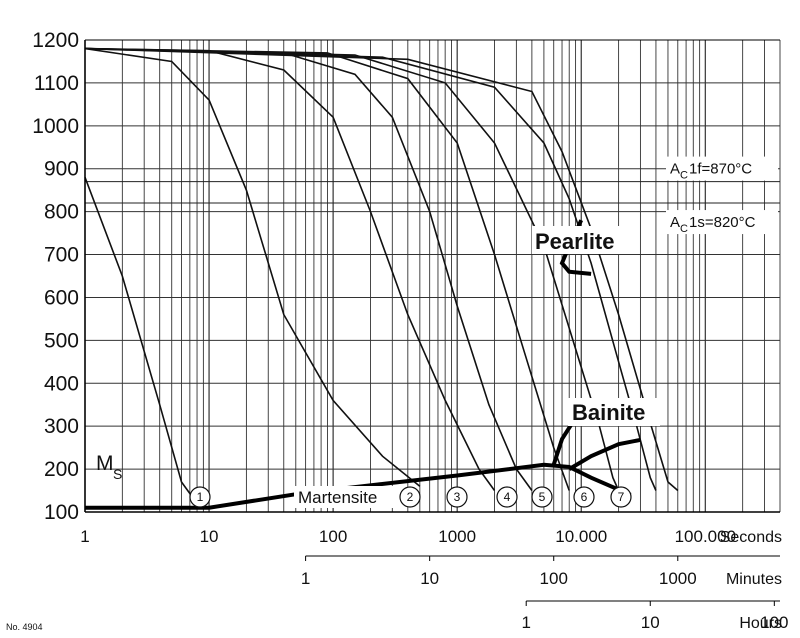 The width and height of the screenshot is (800, 638). I want to click on curve-number-label: 3, so click(457, 497).